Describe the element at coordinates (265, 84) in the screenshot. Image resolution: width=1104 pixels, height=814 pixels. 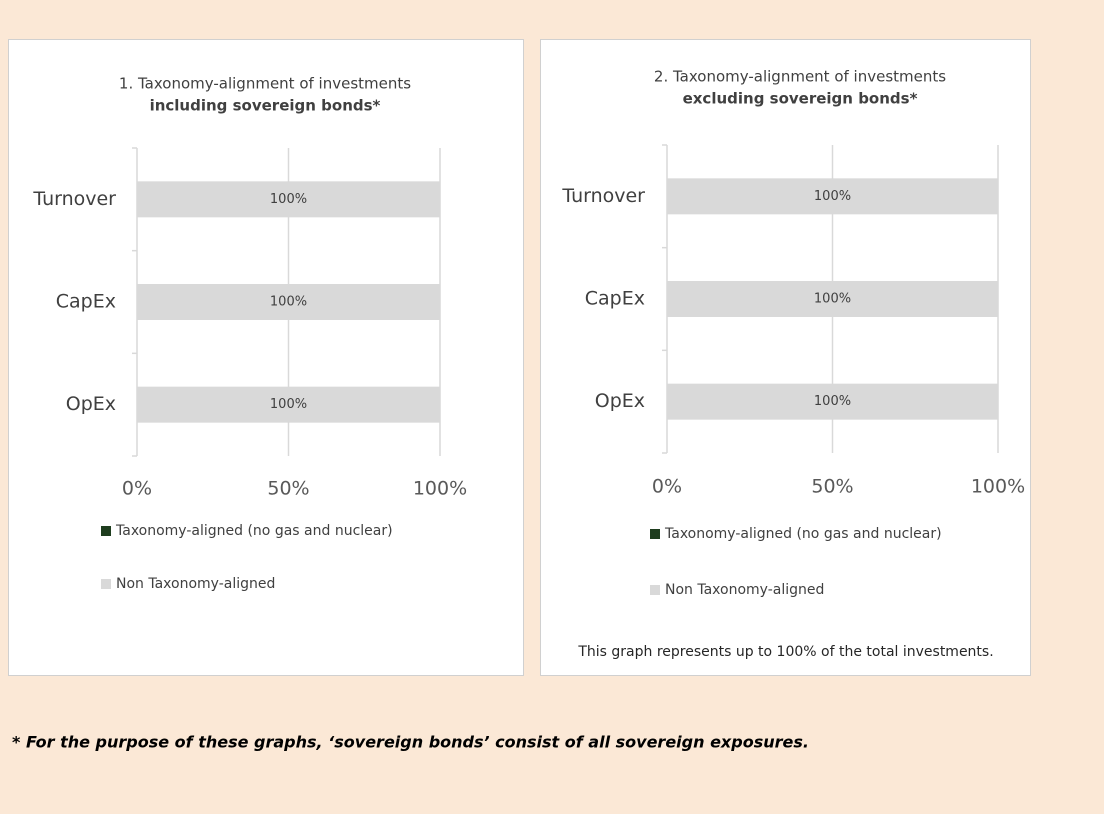
I see `chart-title: 1. Taxonomy-alignment of investments` at that location.